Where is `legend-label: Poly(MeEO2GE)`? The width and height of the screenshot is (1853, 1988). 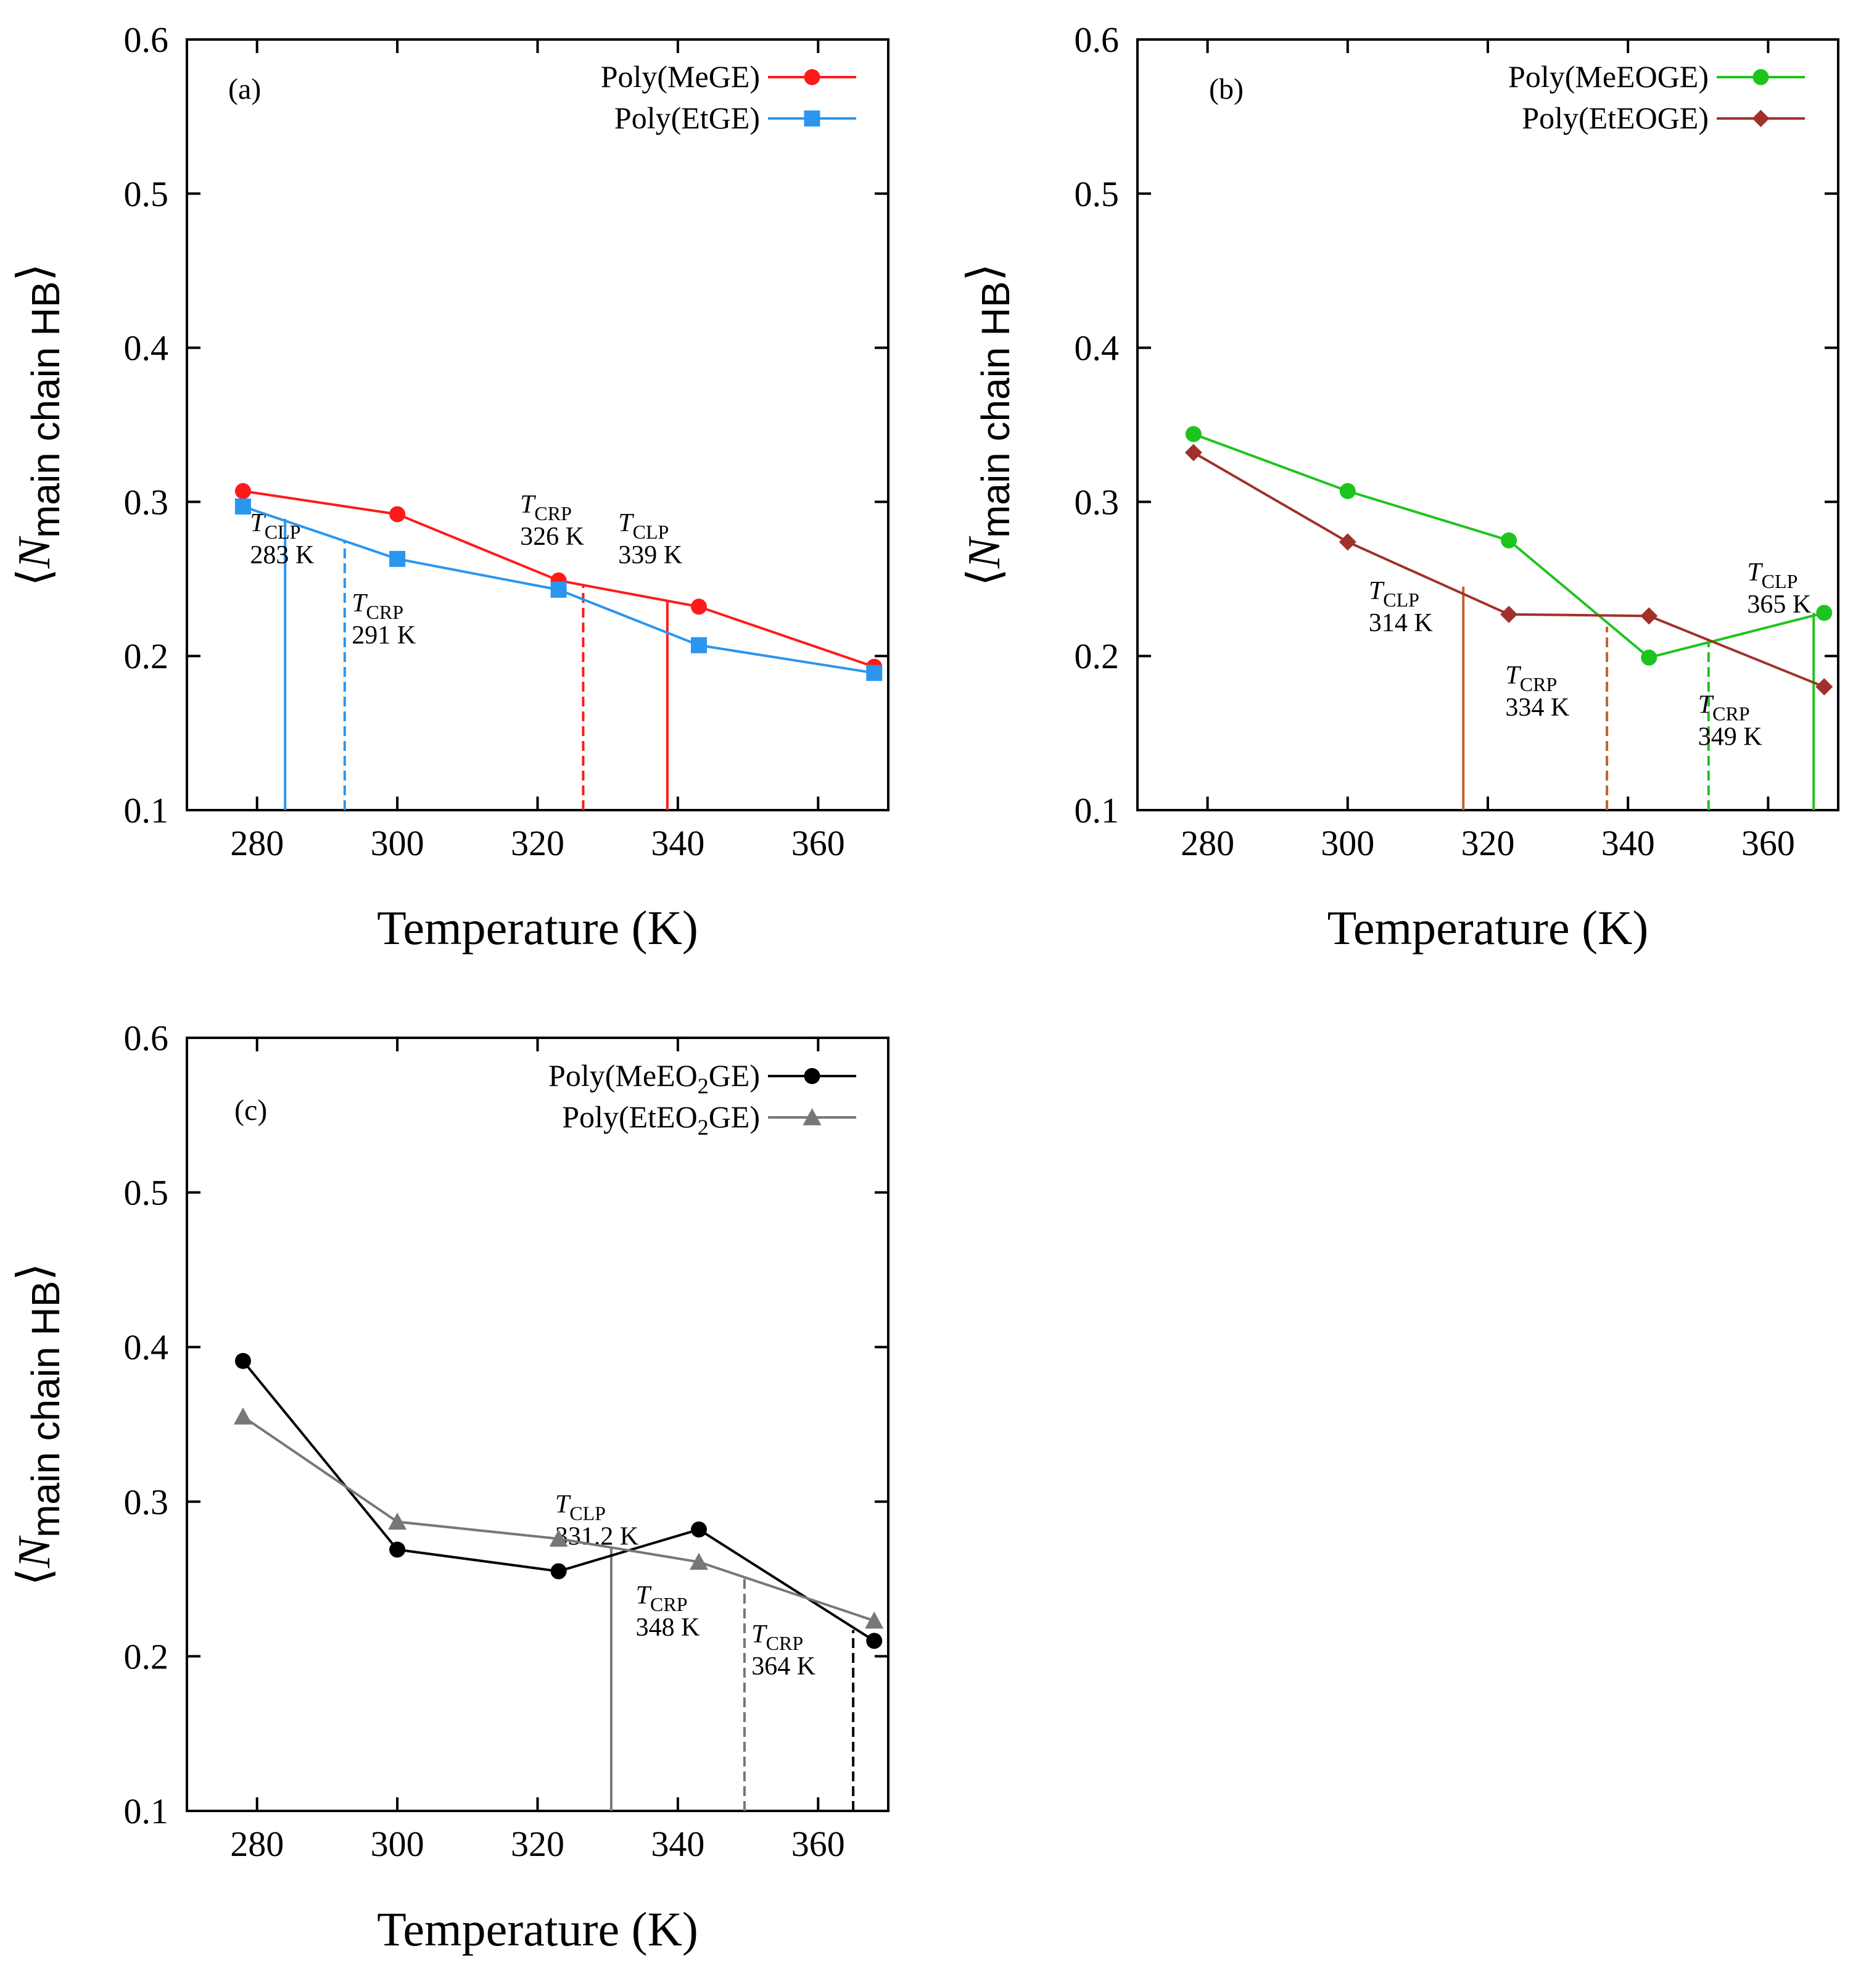 legend-label: Poly(MeEO2GE) is located at coordinates (654, 1078).